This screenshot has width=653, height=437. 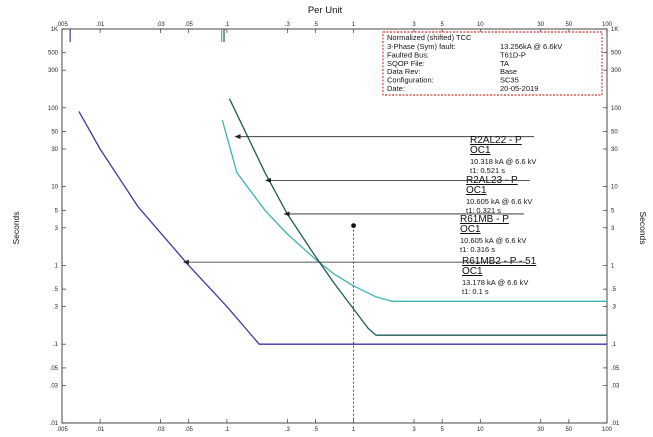 What do you see at coordinates (53, 71) in the screenshot?
I see `y-tick-label: 300` at bounding box center [53, 71].